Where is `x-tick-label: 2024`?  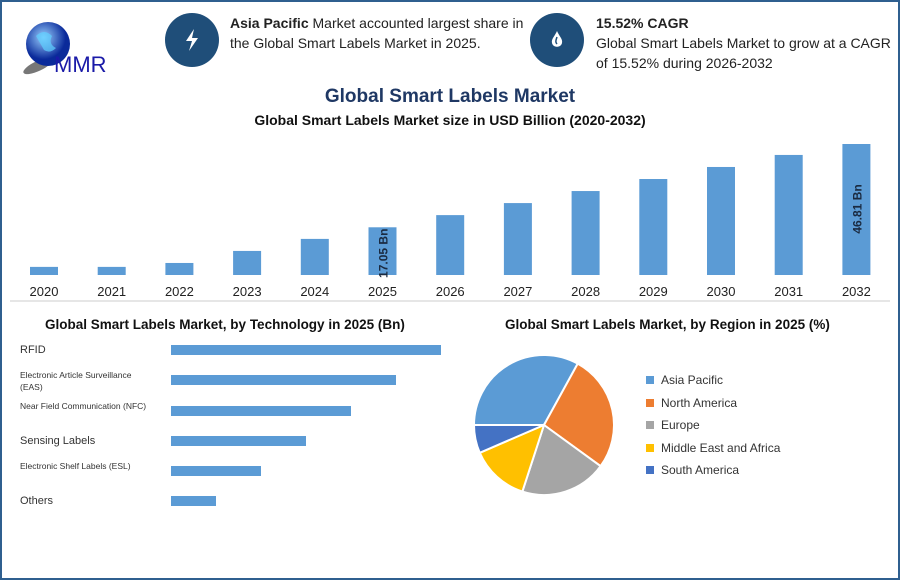
x-tick-label: 2024 is located at coordinates (314, 291).